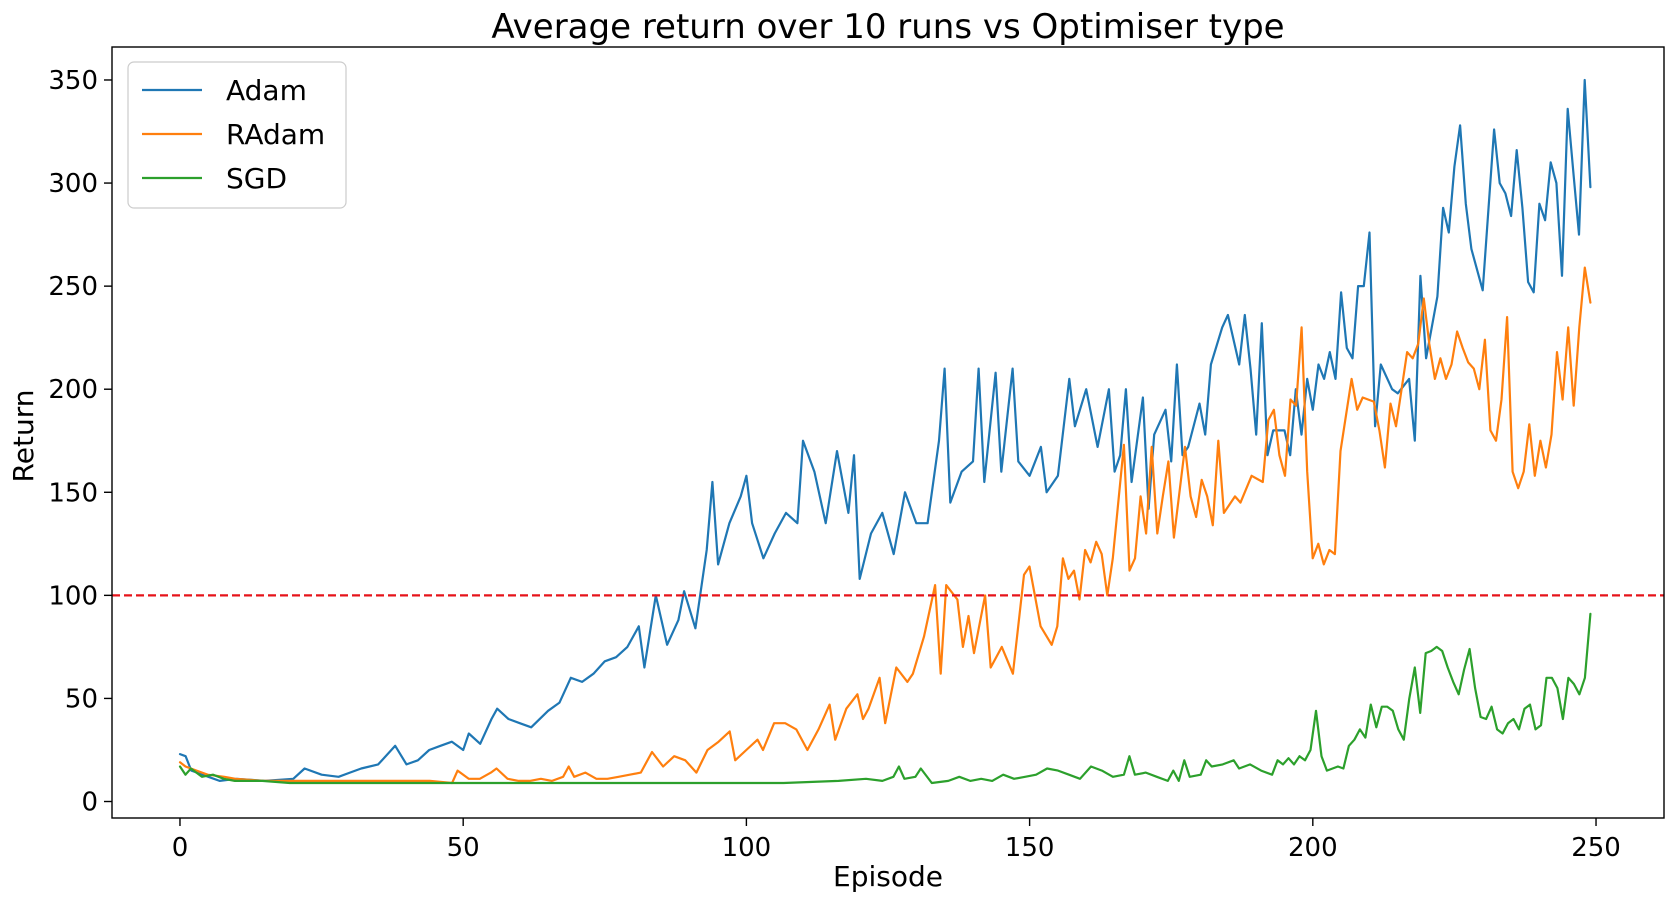 The width and height of the screenshot is (1672, 900). Describe the element at coordinates (1596, 848) in the screenshot. I see `x-tick-label: 250` at that location.